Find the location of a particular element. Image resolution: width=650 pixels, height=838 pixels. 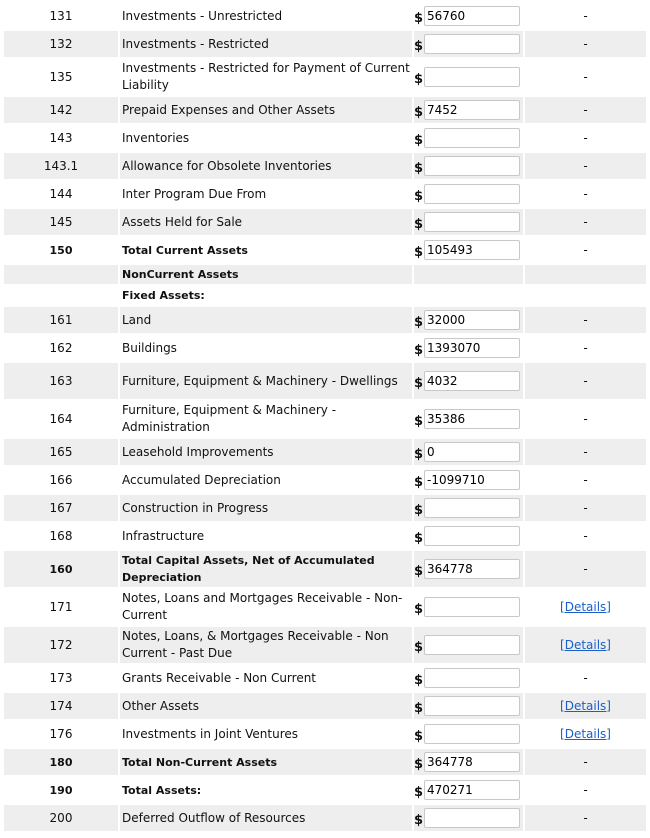

line-code: 160 is located at coordinates (61, 569).